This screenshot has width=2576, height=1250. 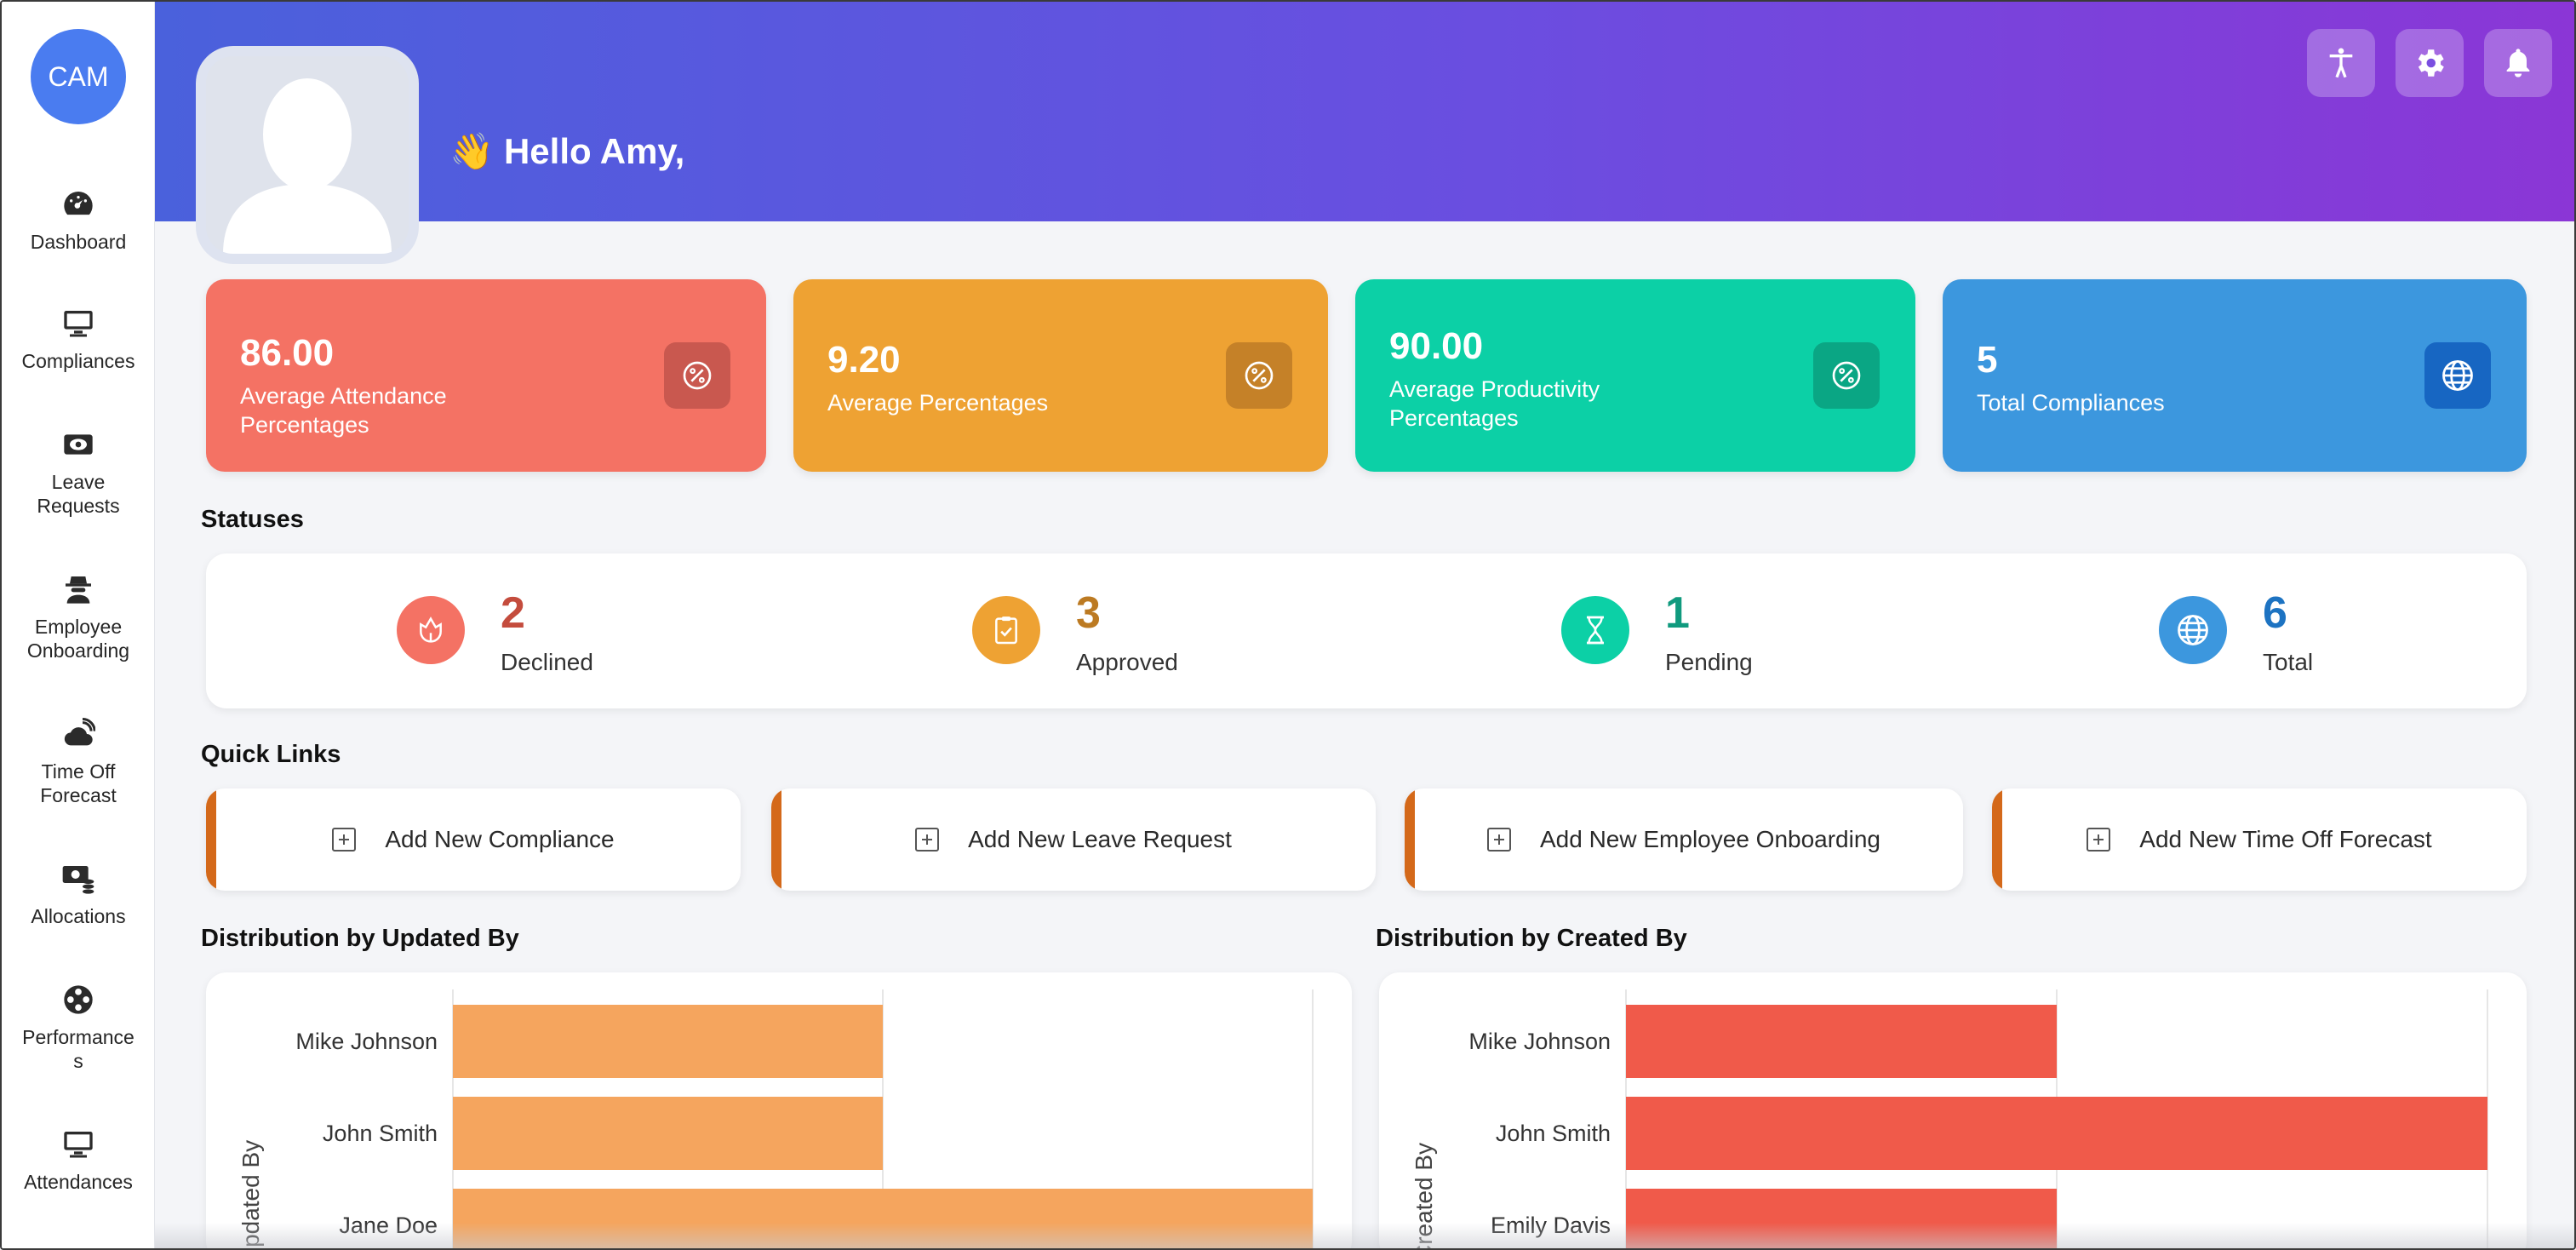 What do you see at coordinates (513, 613) in the screenshot?
I see `status-count-declined: 2` at bounding box center [513, 613].